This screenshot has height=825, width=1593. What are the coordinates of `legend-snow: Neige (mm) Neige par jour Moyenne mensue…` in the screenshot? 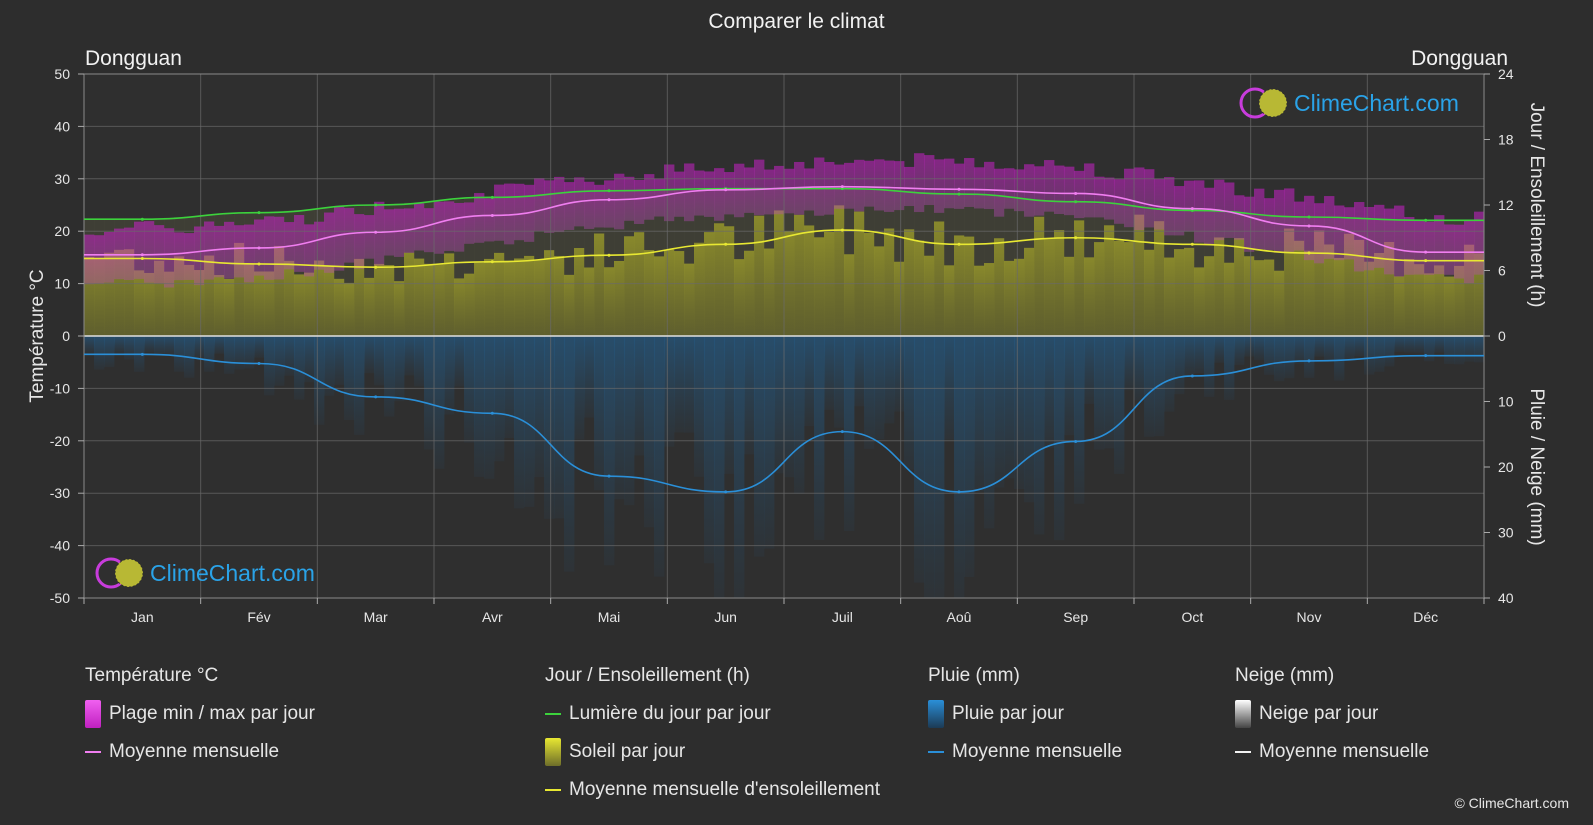 It's located at (1332, 721).